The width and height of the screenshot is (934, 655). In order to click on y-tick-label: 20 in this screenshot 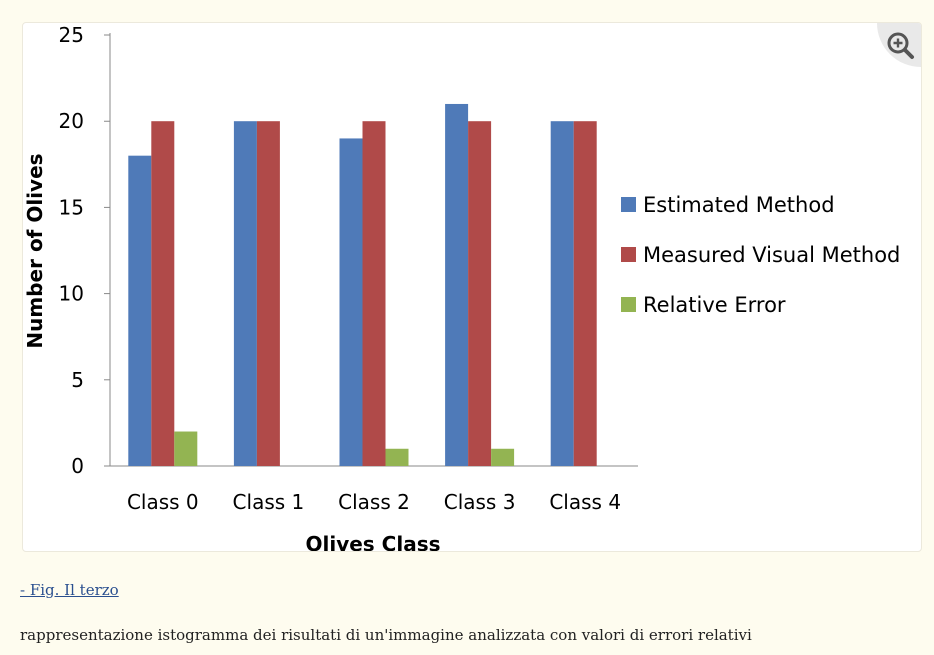, I will do `click(71, 121)`.